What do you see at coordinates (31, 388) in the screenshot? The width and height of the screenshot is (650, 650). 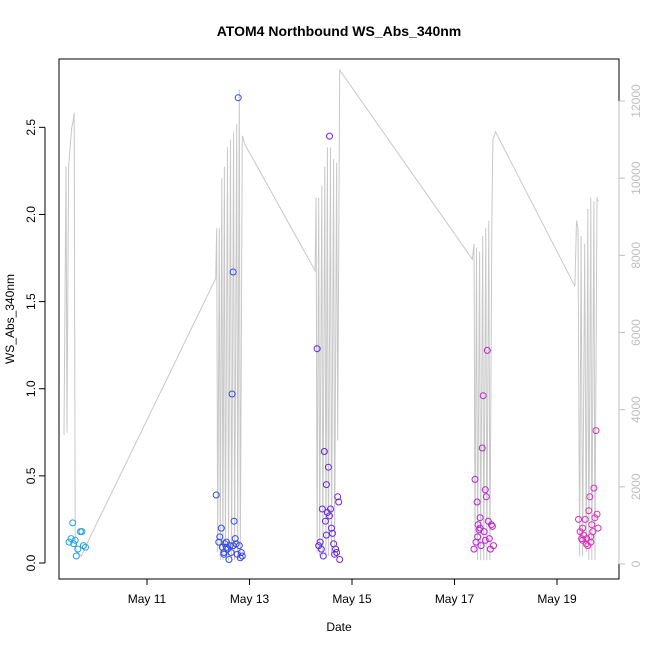 I see `y-tick-label: 1.0` at bounding box center [31, 388].